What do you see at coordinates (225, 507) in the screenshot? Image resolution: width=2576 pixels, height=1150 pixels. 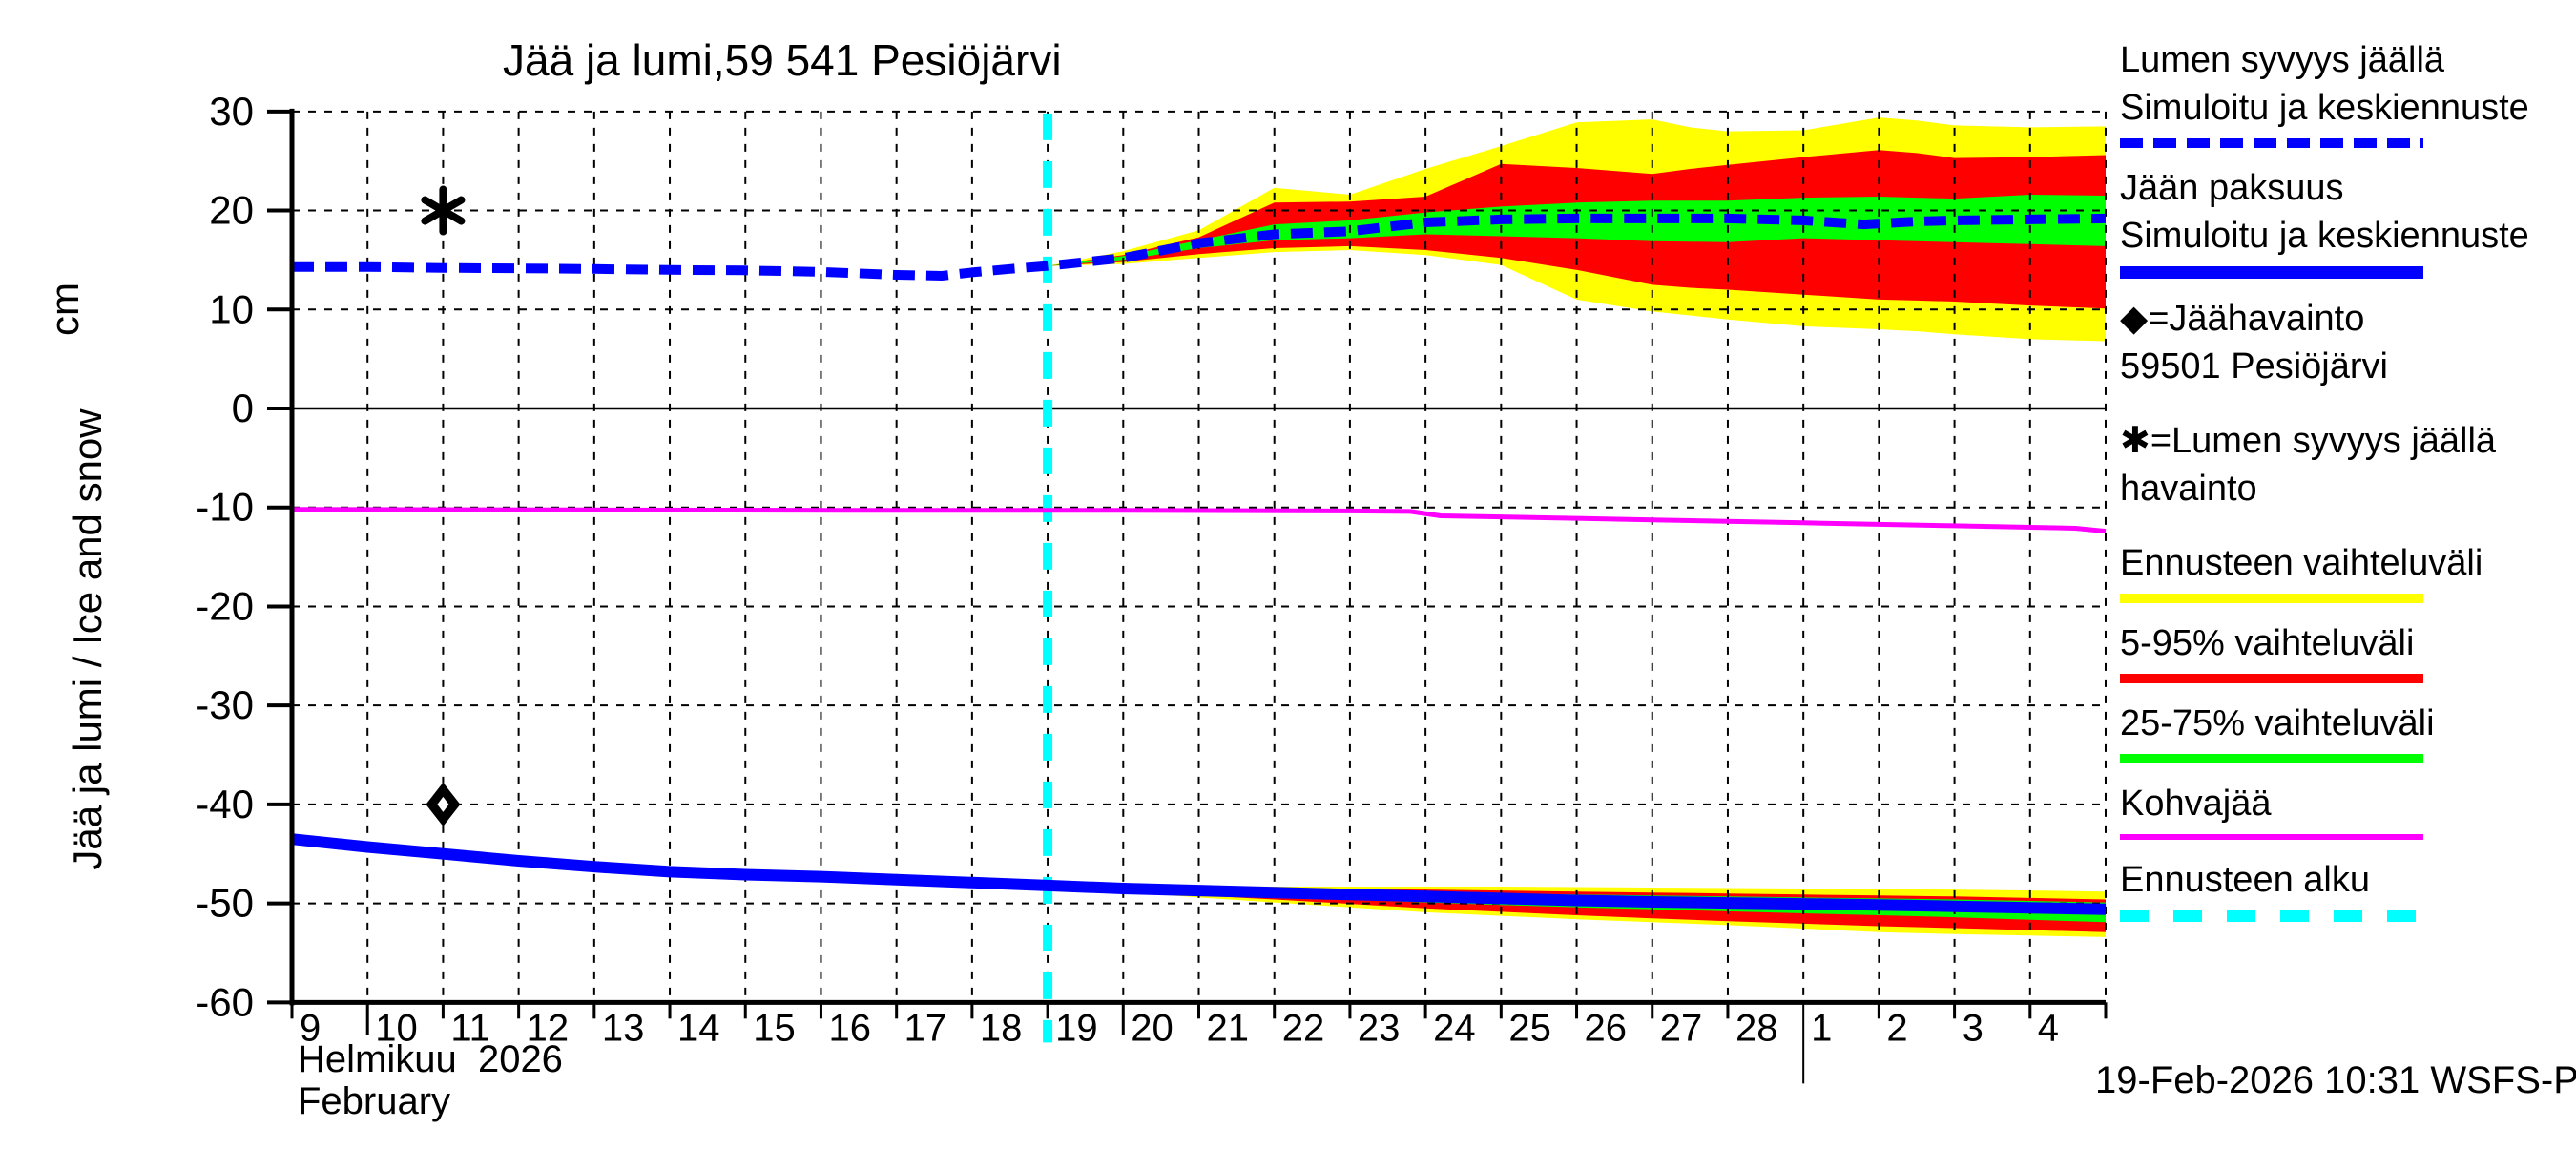 I see `y-tick-label: -10` at bounding box center [225, 507].